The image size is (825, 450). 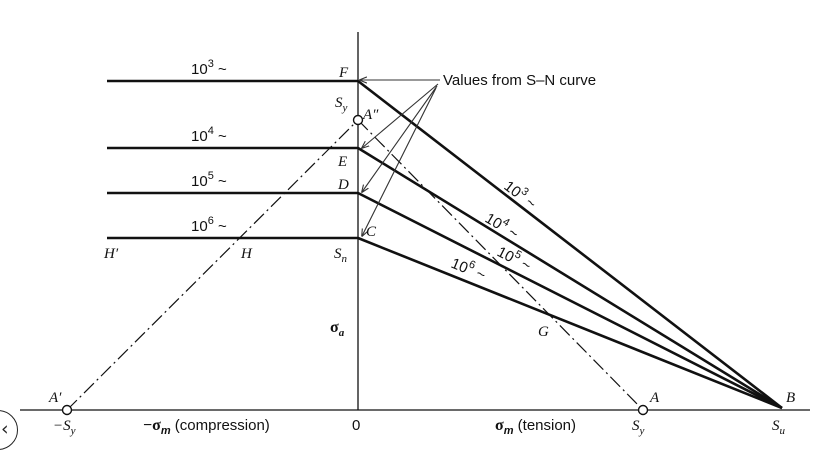 I want to click on label-D: D, so click(x=343, y=185).